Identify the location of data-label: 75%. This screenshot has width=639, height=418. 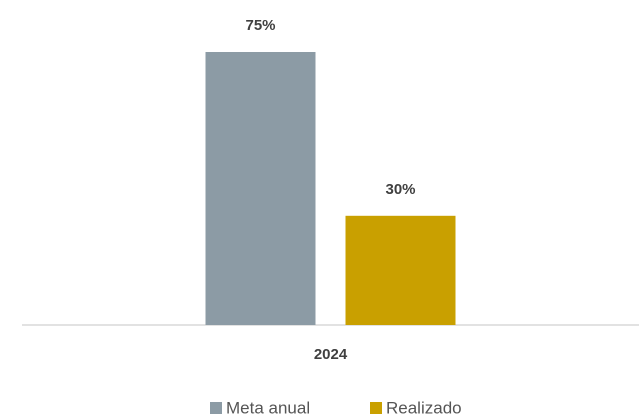
(260, 25).